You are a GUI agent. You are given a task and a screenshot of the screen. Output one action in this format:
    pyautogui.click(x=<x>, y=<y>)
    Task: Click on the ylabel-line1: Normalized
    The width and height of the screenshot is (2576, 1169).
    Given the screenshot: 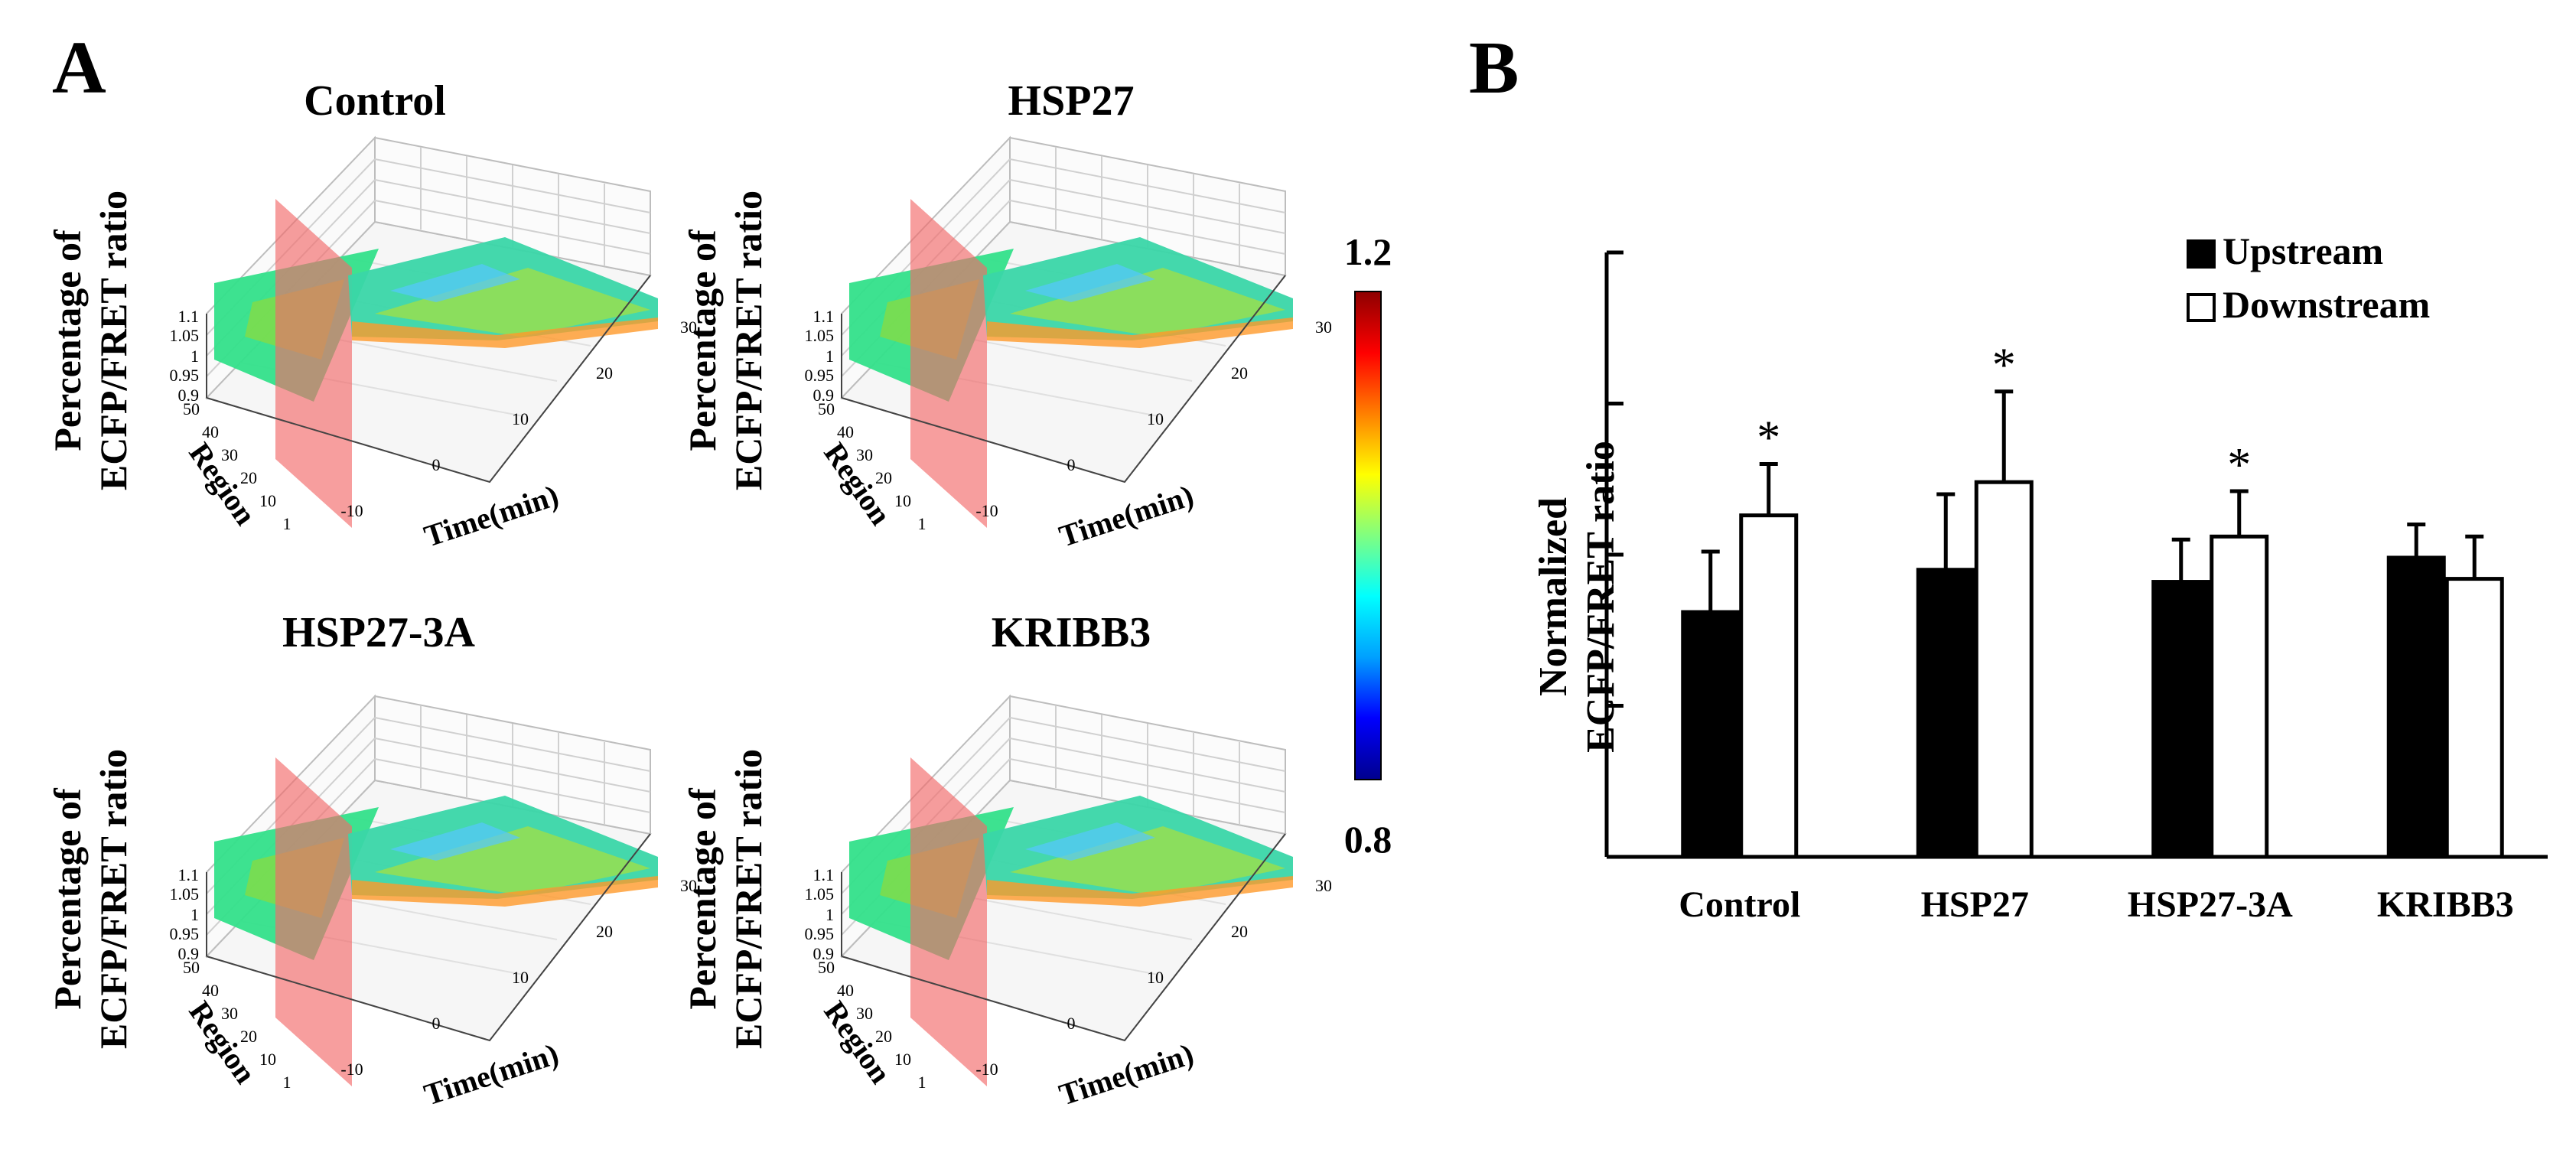 What is the action you would take?
    pyautogui.click(x=1554, y=596)
    